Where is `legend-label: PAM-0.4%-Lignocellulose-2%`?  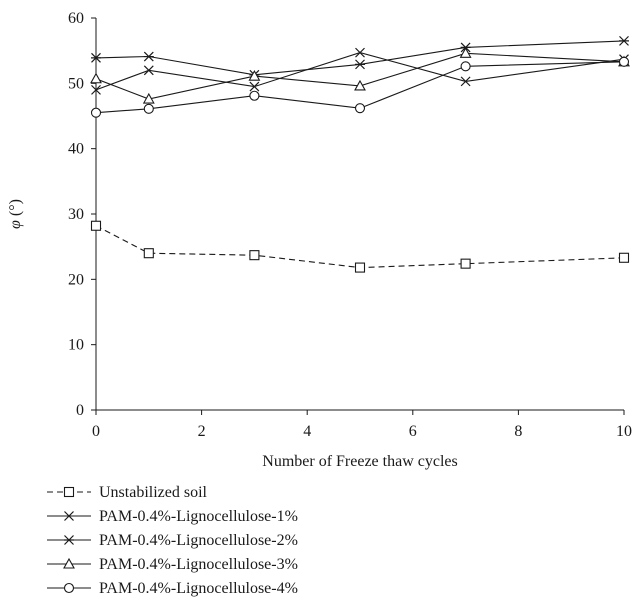 legend-label: PAM-0.4%-Lignocellulose-2% is located at coordinates (198, 540).